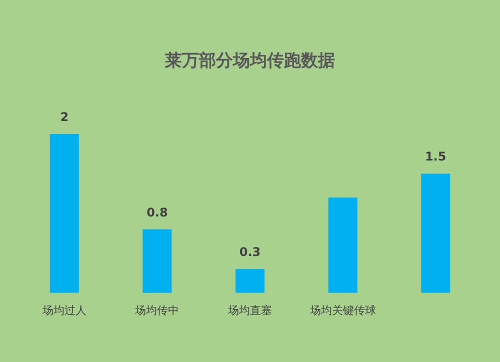 This screenshot has width=500, height=362. What do you see at coordinates (157, 212) in the screenshot?
I see `data-label: 0.8` at bounding box center [157, 212].